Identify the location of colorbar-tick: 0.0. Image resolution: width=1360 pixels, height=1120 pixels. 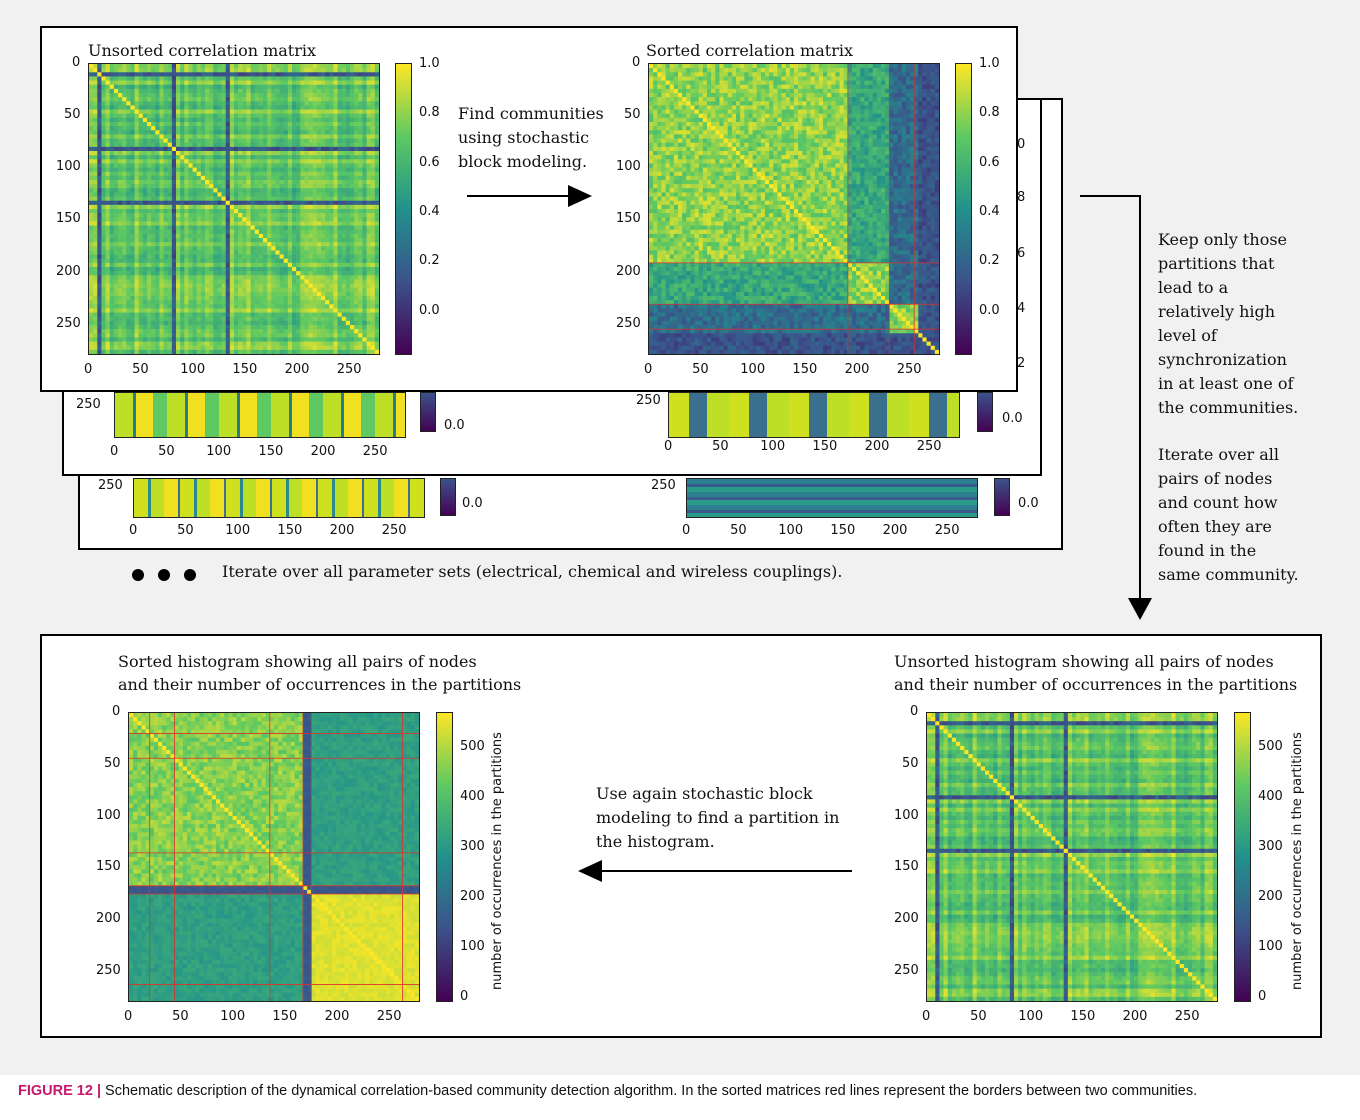
(429, 310).